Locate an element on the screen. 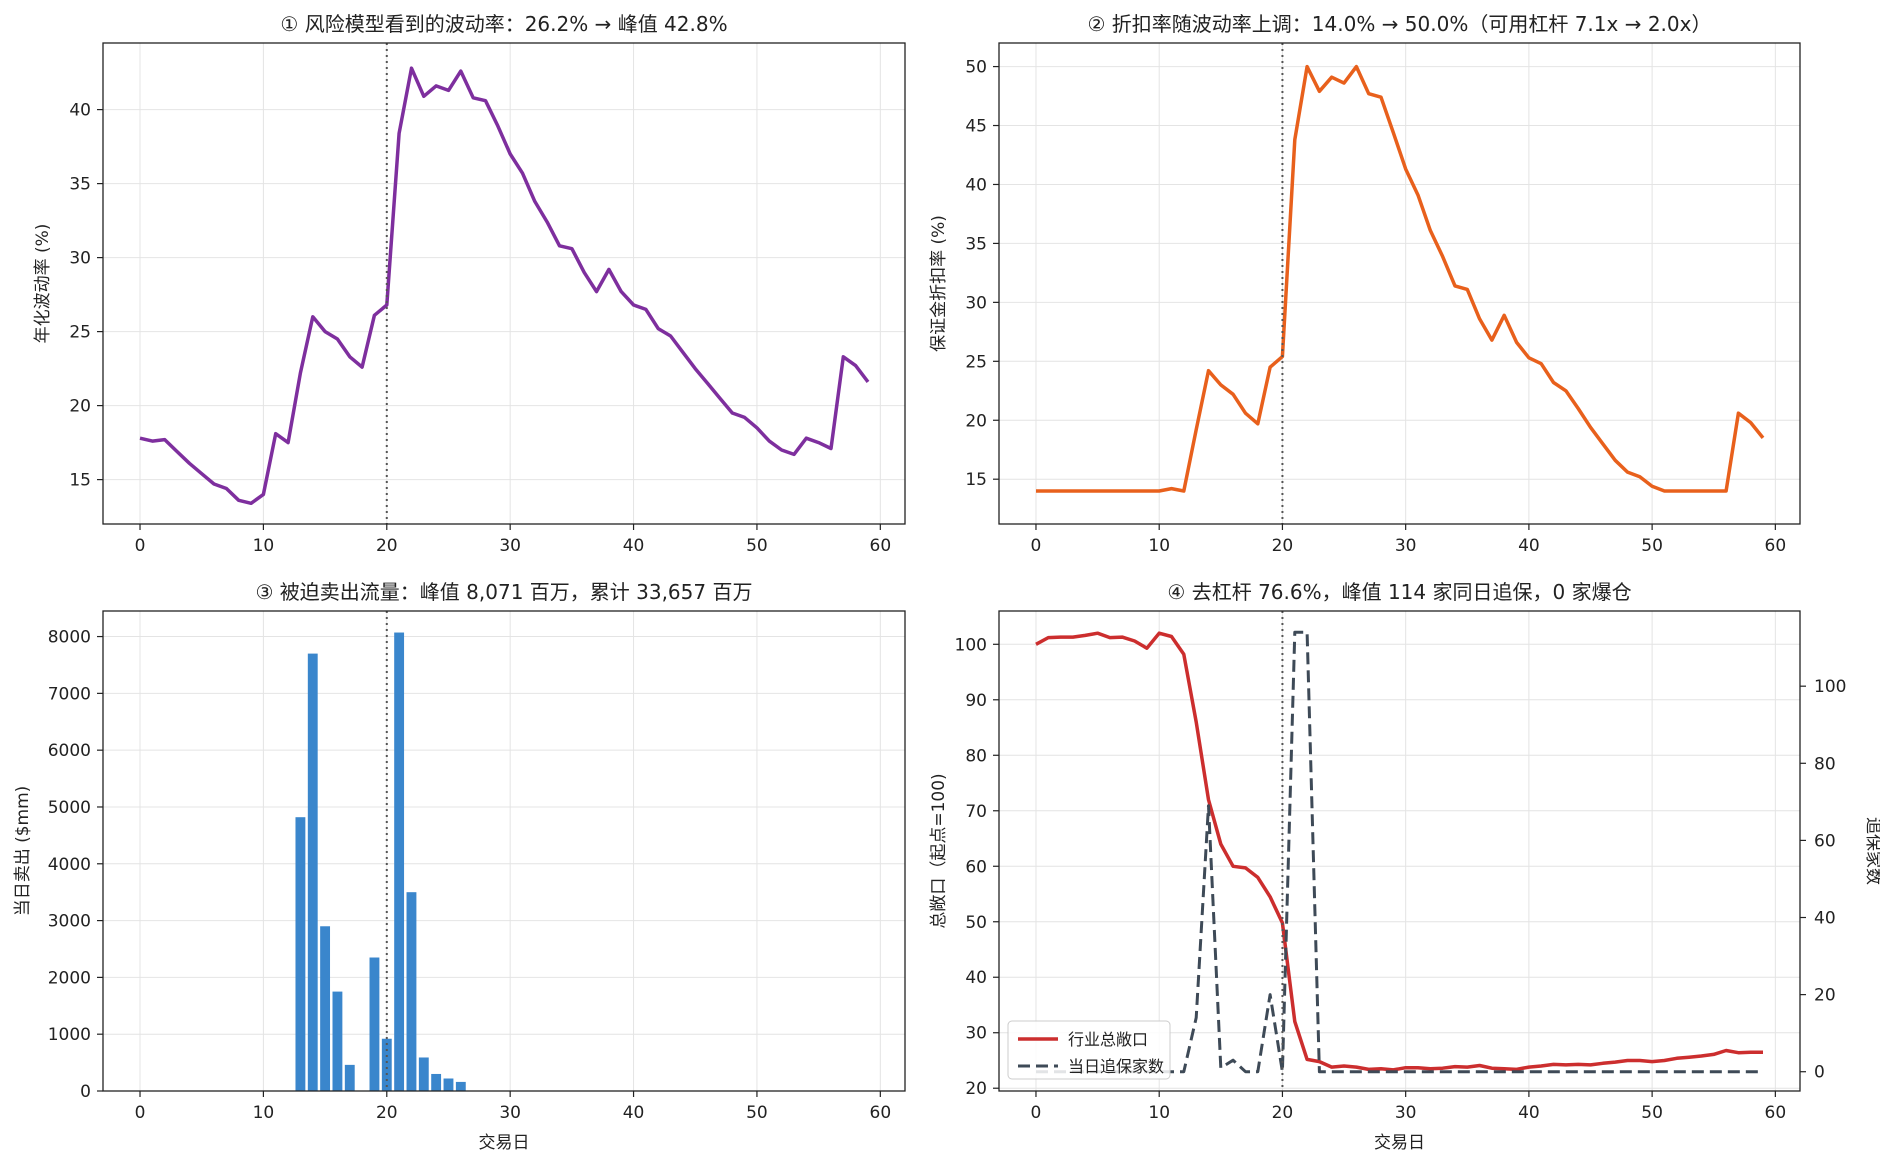 Image resolution: width=1880 pixels, height=1161 pixels. series-line-margin-calls is located at coordinates (1399, 852).